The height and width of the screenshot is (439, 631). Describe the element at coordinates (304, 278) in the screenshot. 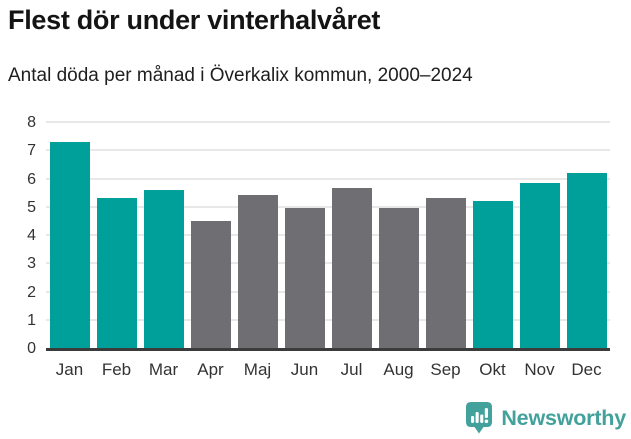

I see `bar-jun` at that location.